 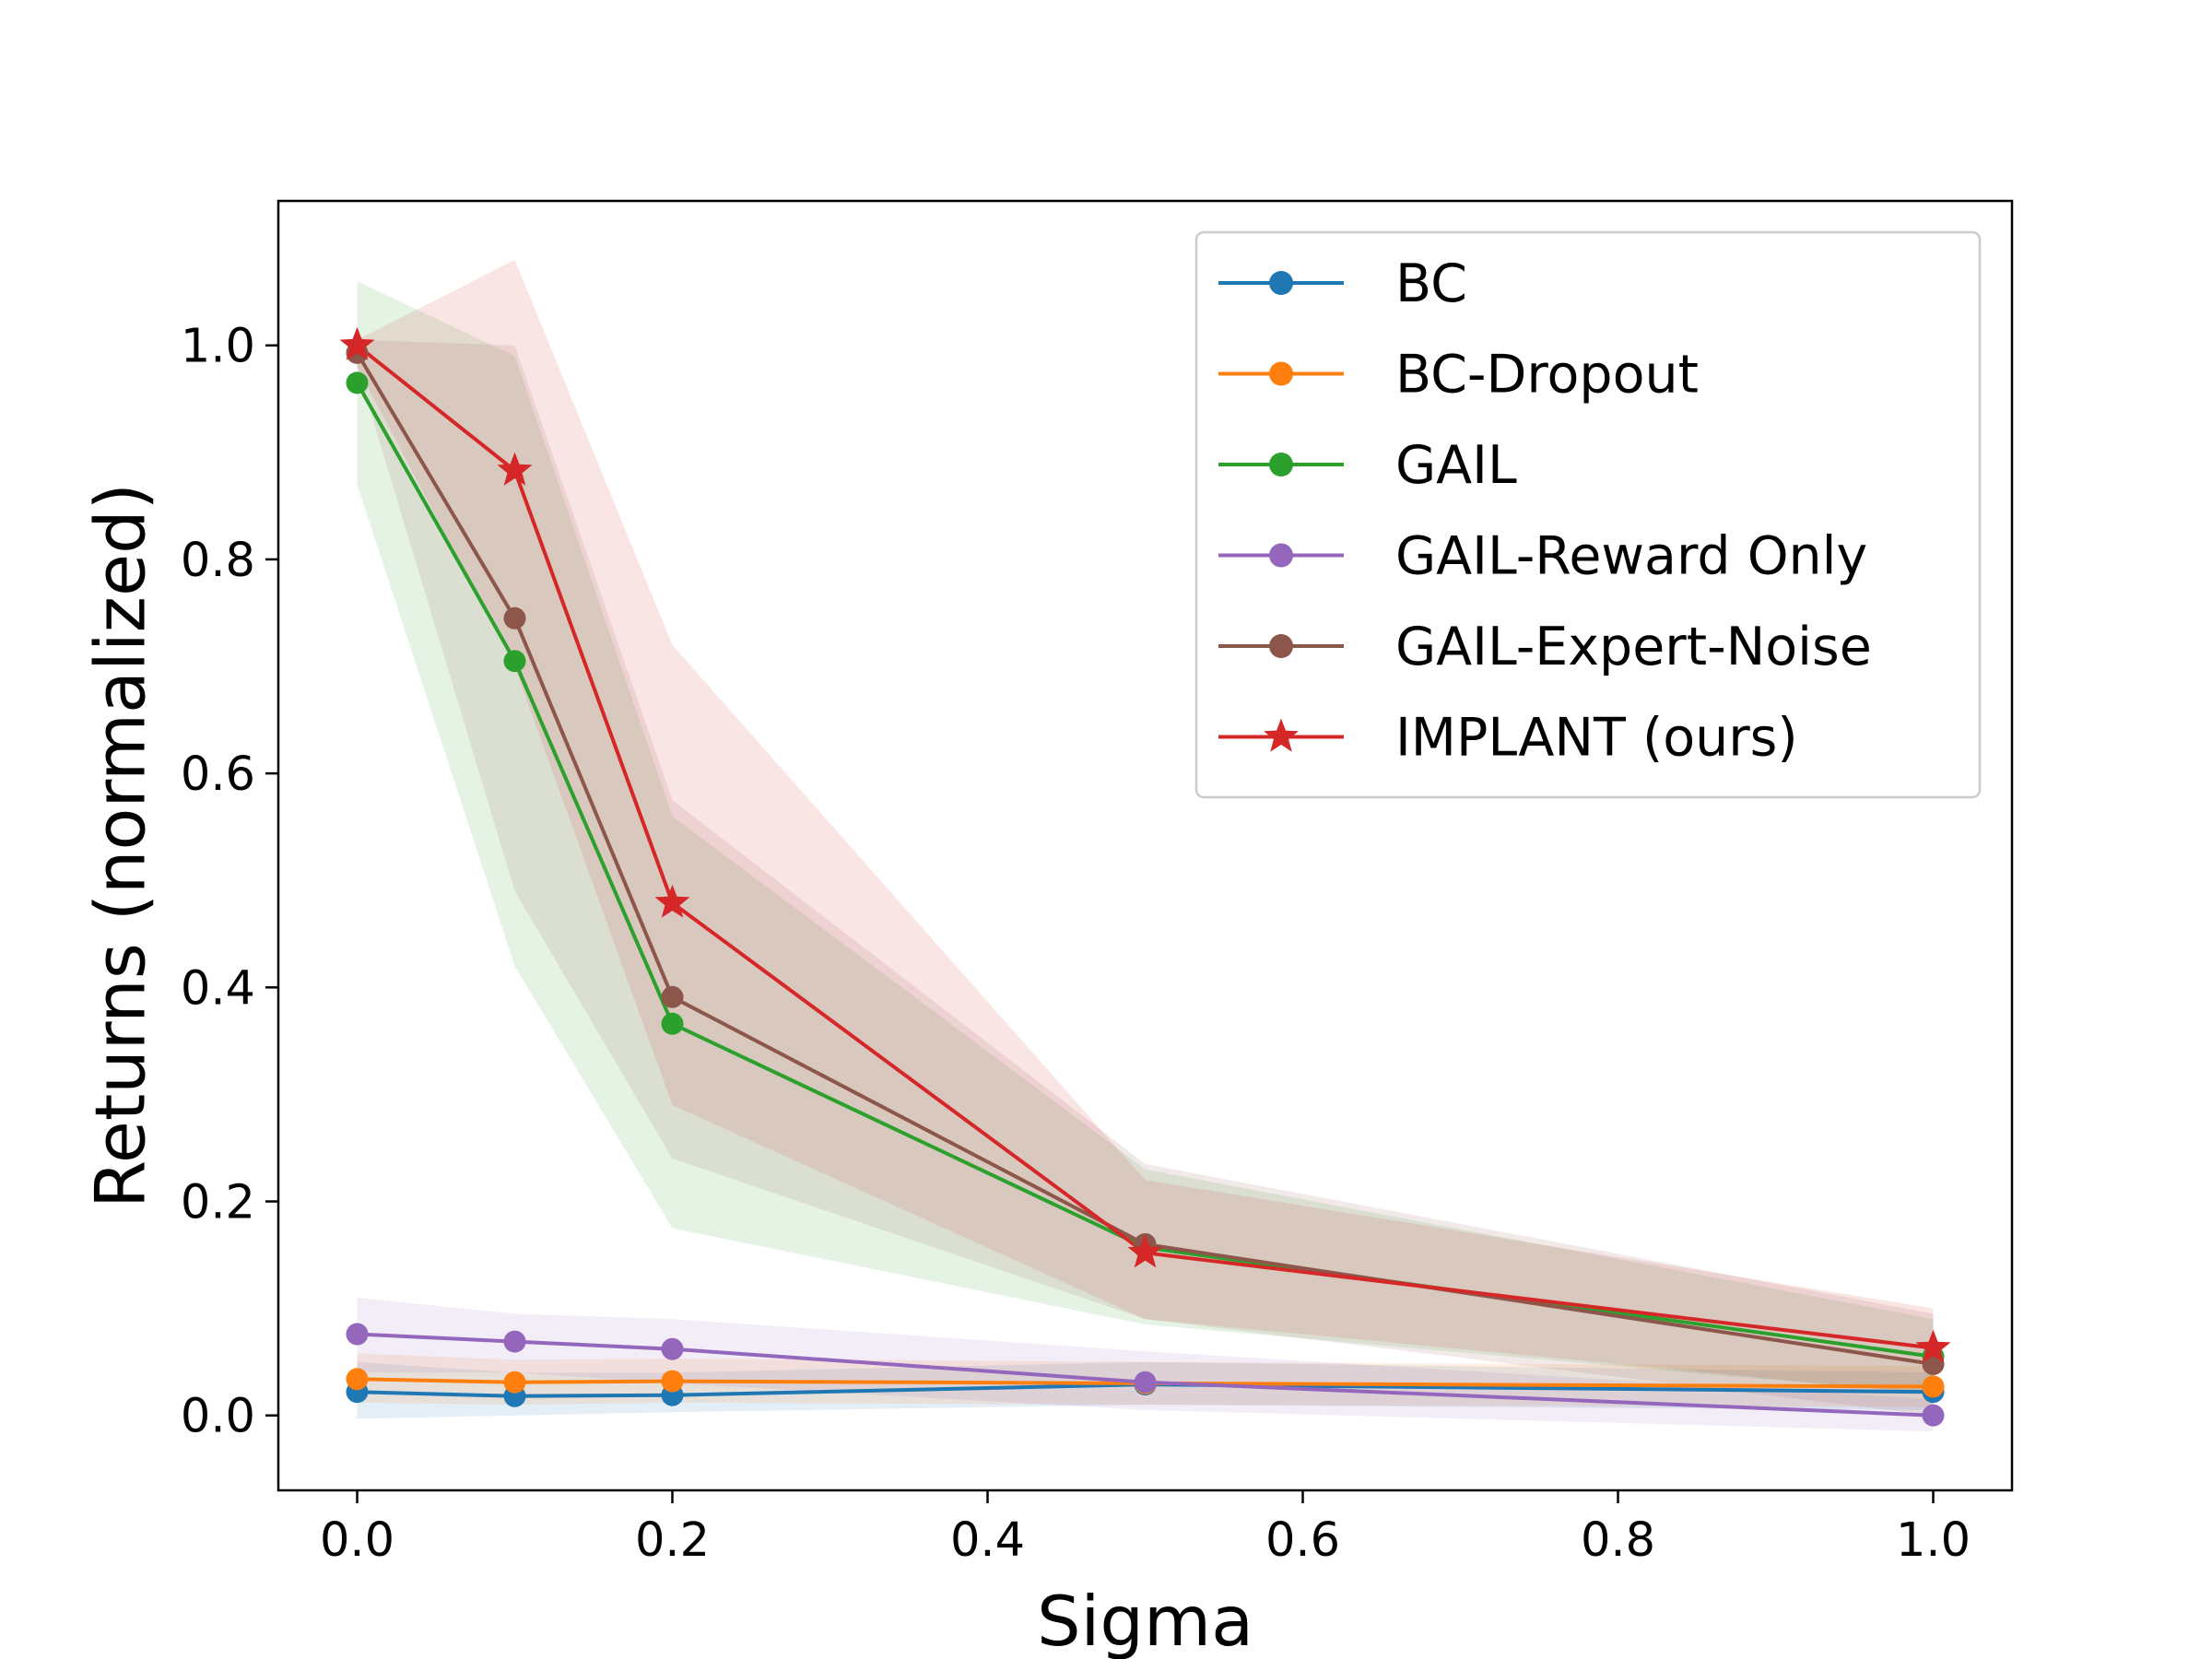 What do you see at coordinates (1281, 735) in the screenshot?
I see `legend-star-marker` at bounding box center [1281, 735].